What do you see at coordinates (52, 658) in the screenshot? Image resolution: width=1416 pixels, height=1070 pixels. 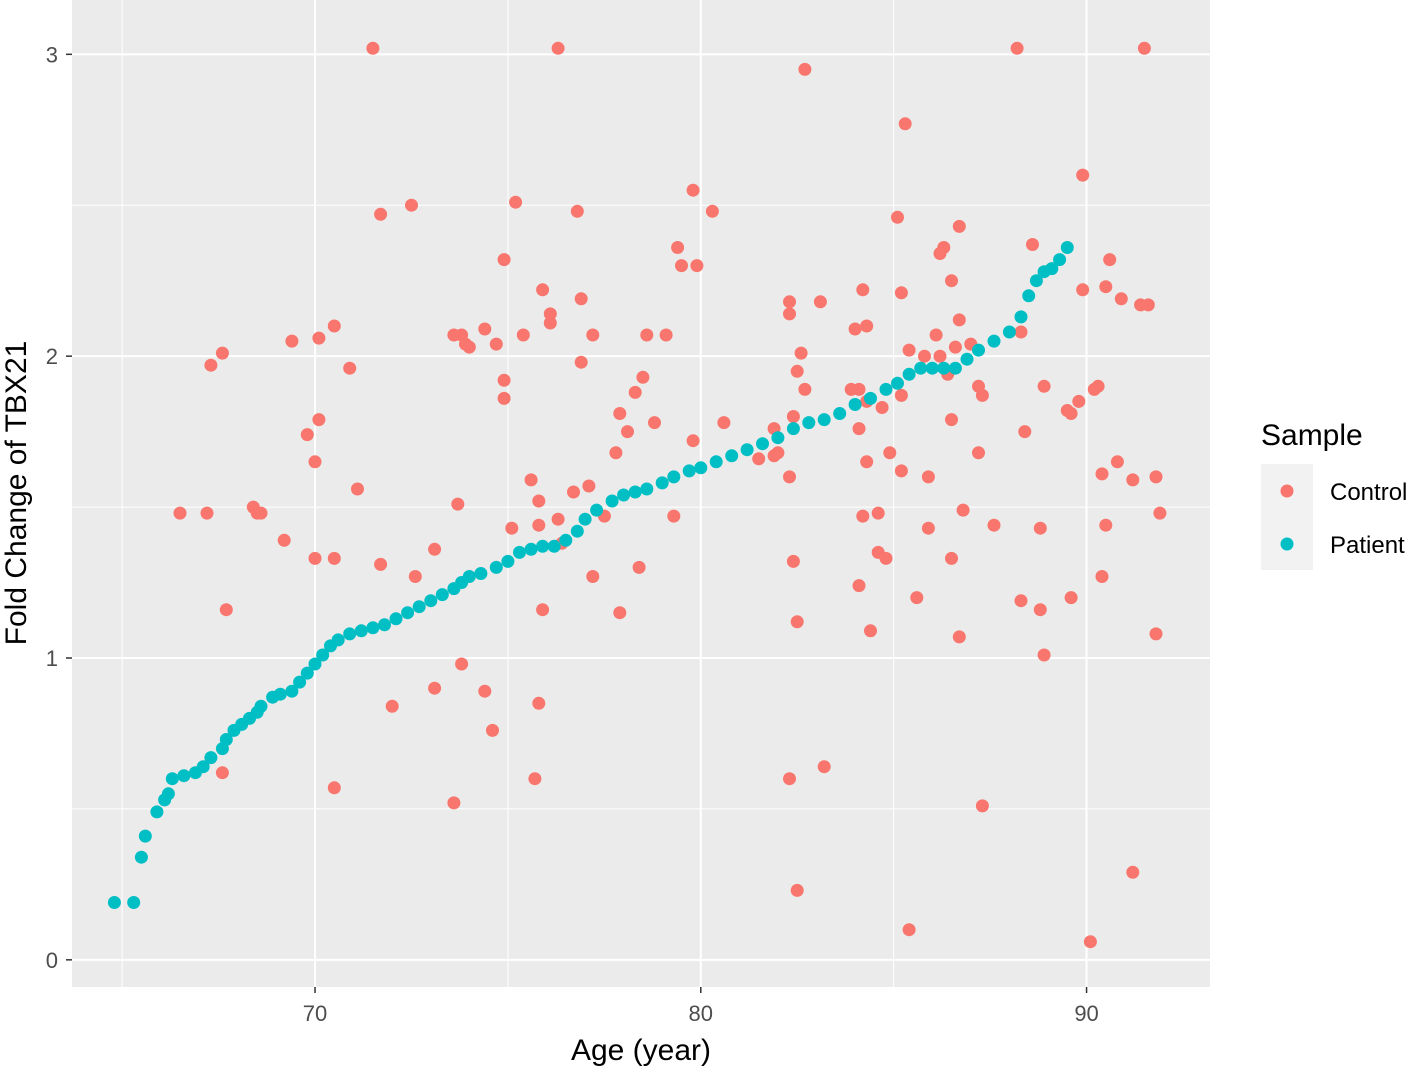 I see `y-tick-label: 1` at bounding box center [52, 658].